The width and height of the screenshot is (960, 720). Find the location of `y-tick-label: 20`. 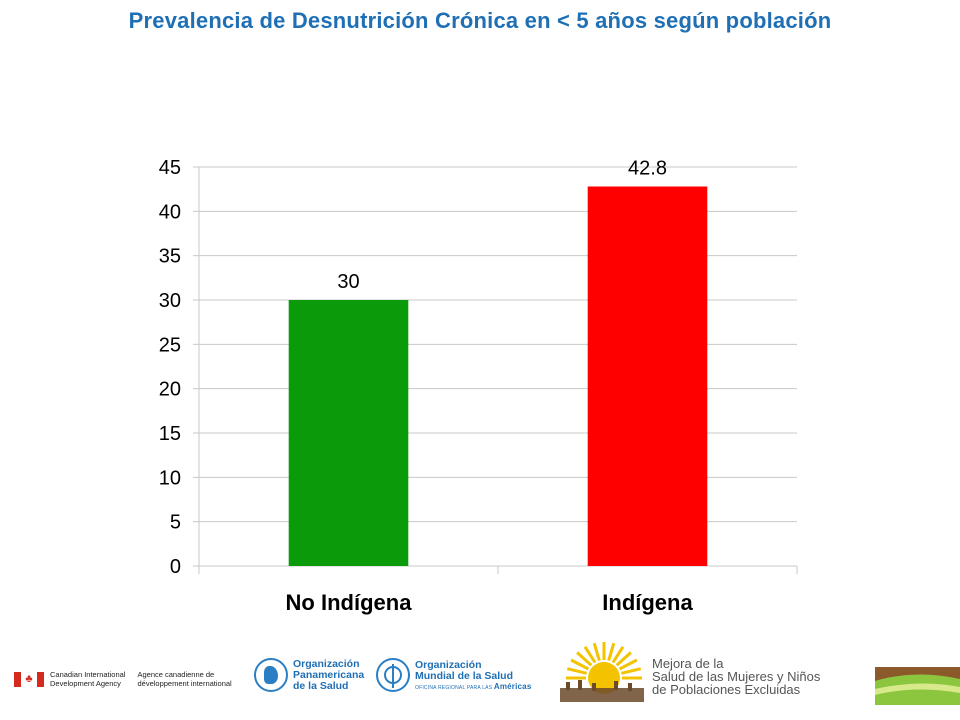

y-tick-label: 20 is located at coordinates (170, 390).